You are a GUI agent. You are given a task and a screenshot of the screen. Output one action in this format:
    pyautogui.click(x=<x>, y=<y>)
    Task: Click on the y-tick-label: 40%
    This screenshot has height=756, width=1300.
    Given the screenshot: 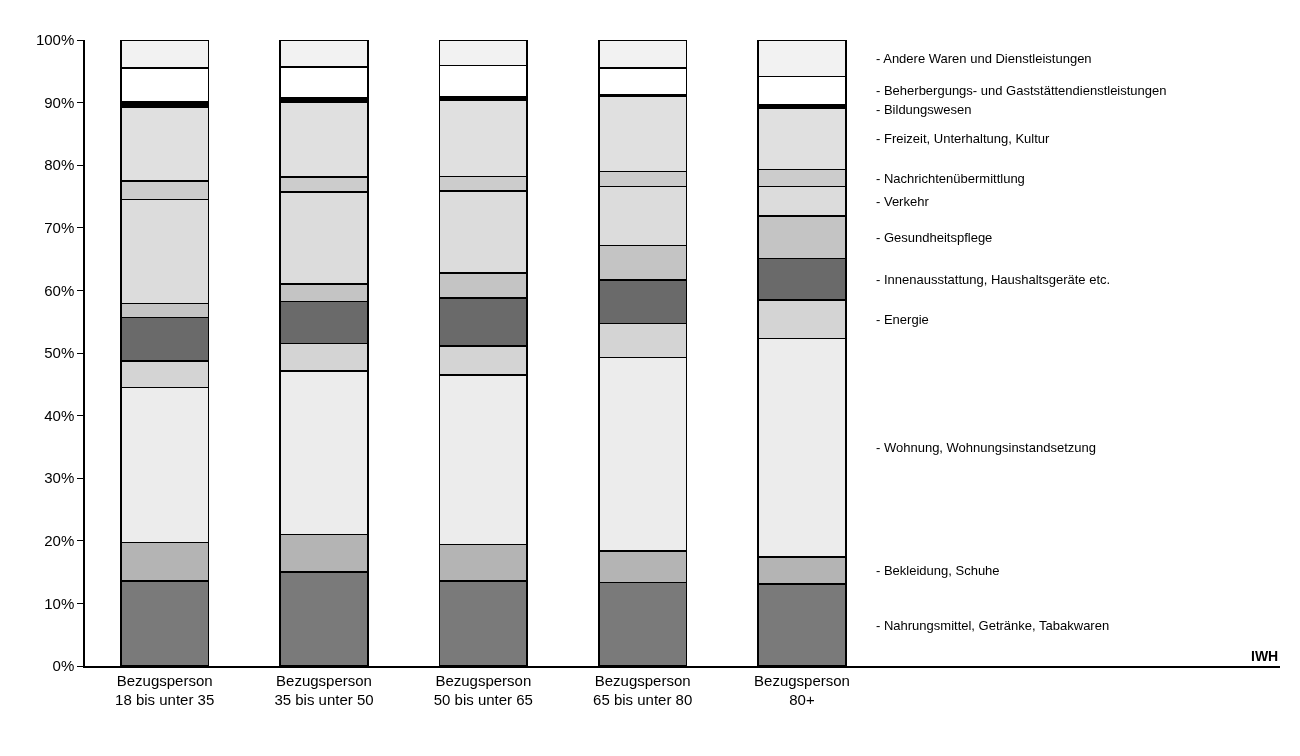 What is the action you would take?
    pyautogui.click(x=59, y=415)
    